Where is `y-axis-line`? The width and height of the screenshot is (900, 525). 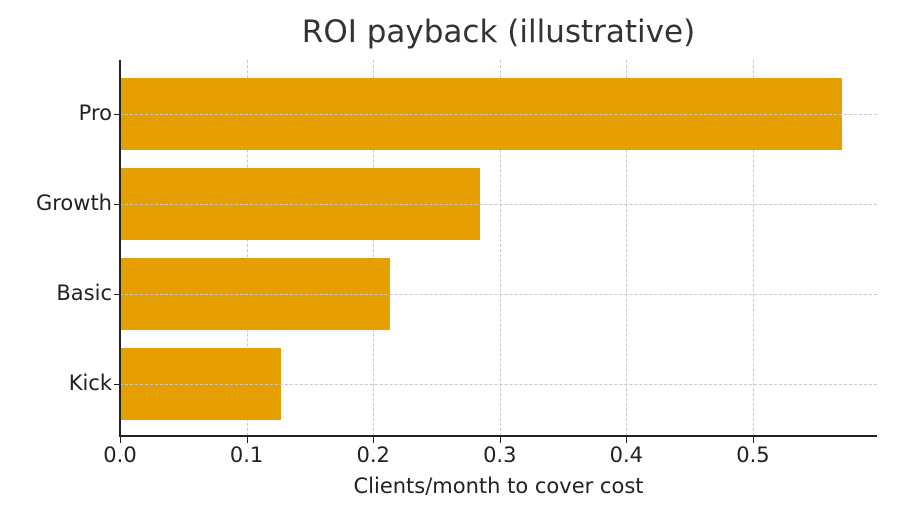 y-axis-line is located at coordinates (120, 248).